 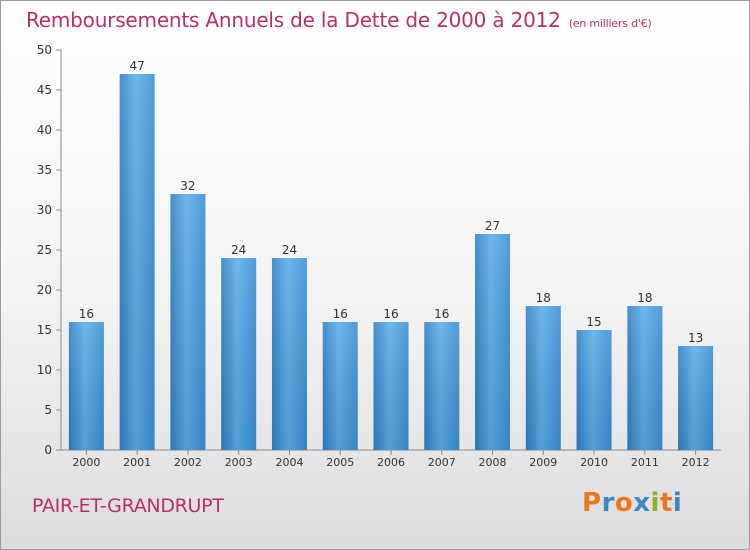 What do you see at coordinates (608, 503) in the screenshot?
I see `logo-letter: r` at bounding box center [608, 503].